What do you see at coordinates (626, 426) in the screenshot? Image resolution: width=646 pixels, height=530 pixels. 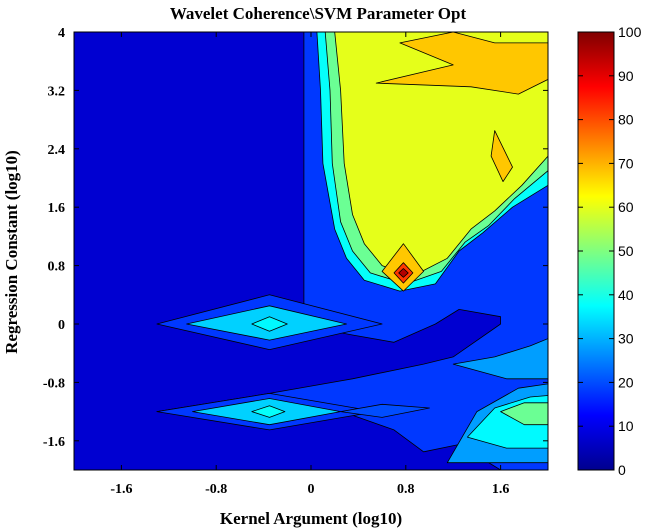 I see `colorbar-tick-label: 10` at bounding box center [626, 426].